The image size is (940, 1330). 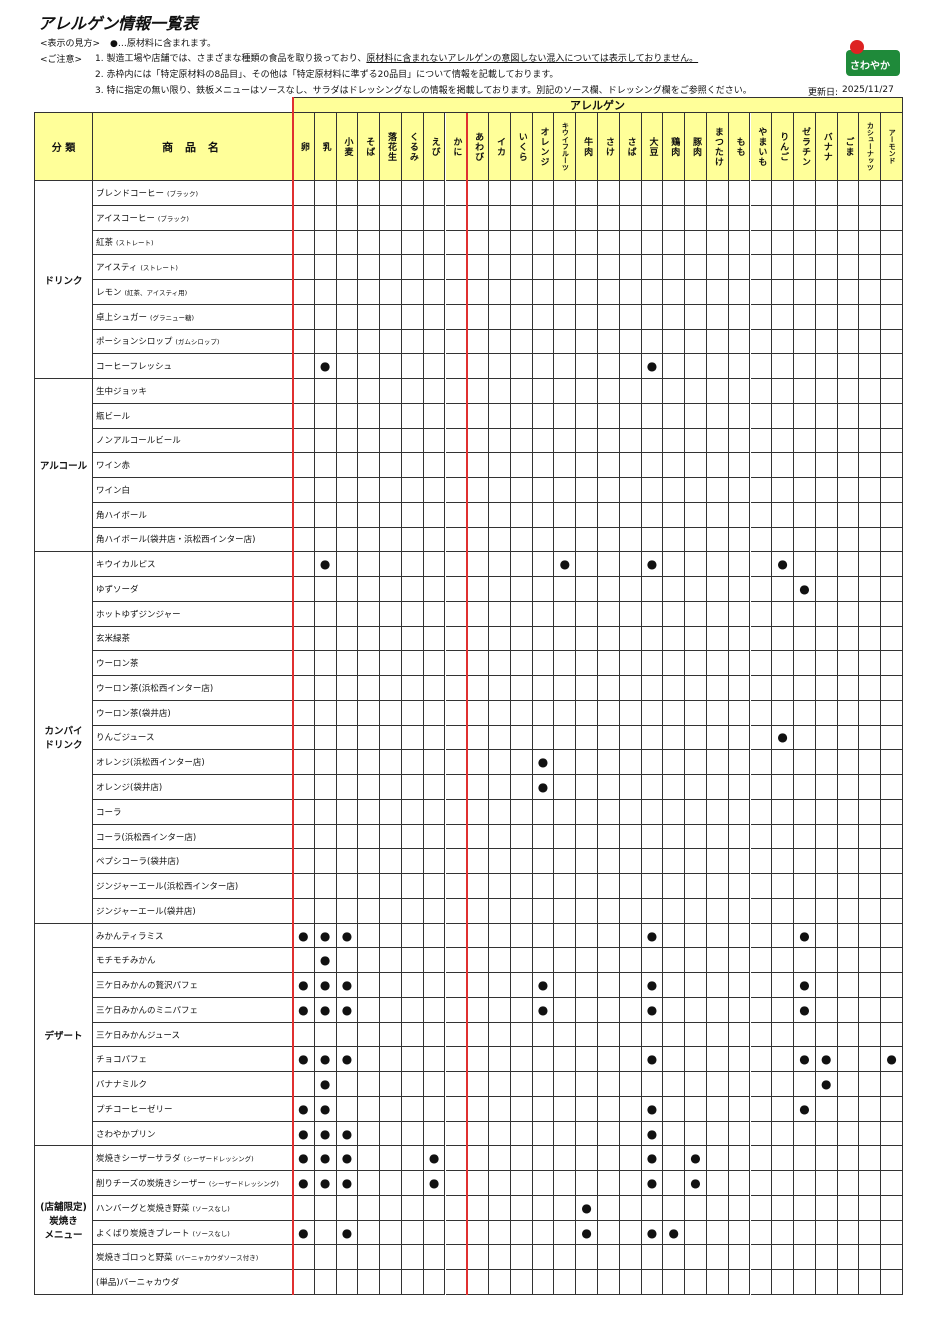 I want to click on product-cell: みかんティラミス, so click(x=193, y=936).